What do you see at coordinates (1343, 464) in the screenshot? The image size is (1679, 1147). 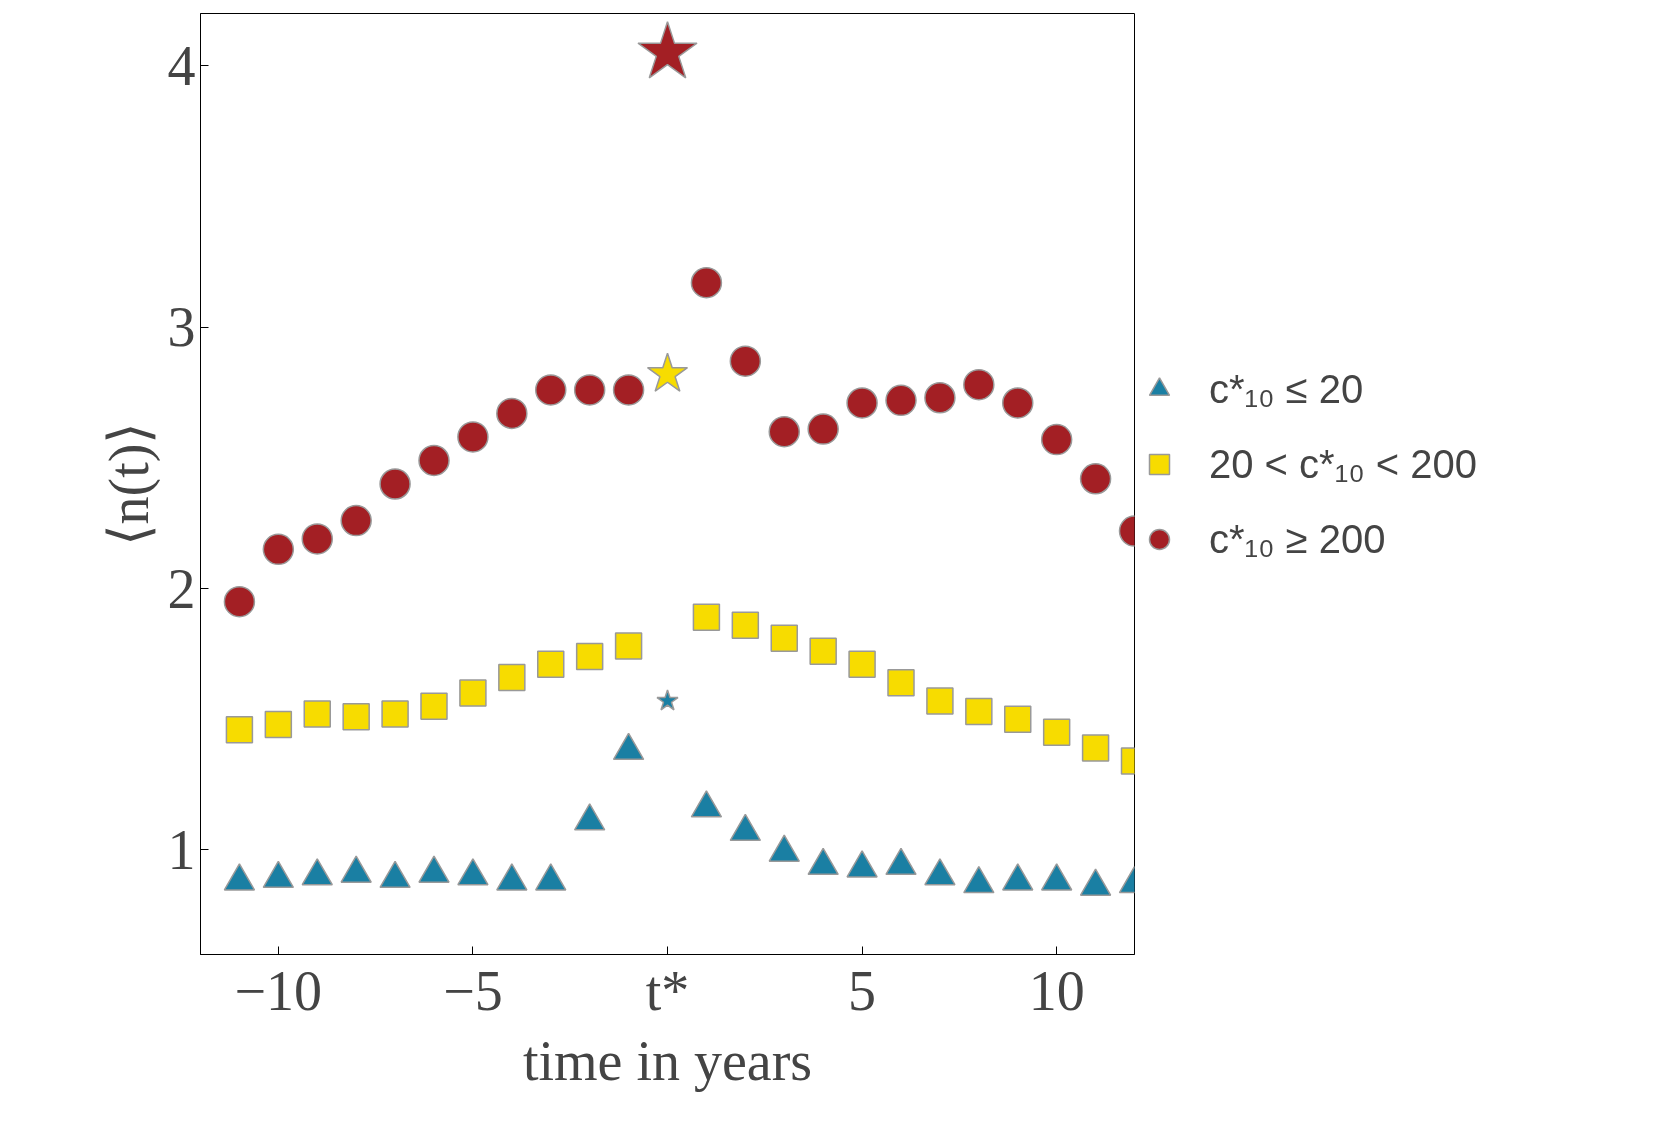 I see `legend-label: 20 < c*₁₀ < 200` at bounding box center [1343, 464].